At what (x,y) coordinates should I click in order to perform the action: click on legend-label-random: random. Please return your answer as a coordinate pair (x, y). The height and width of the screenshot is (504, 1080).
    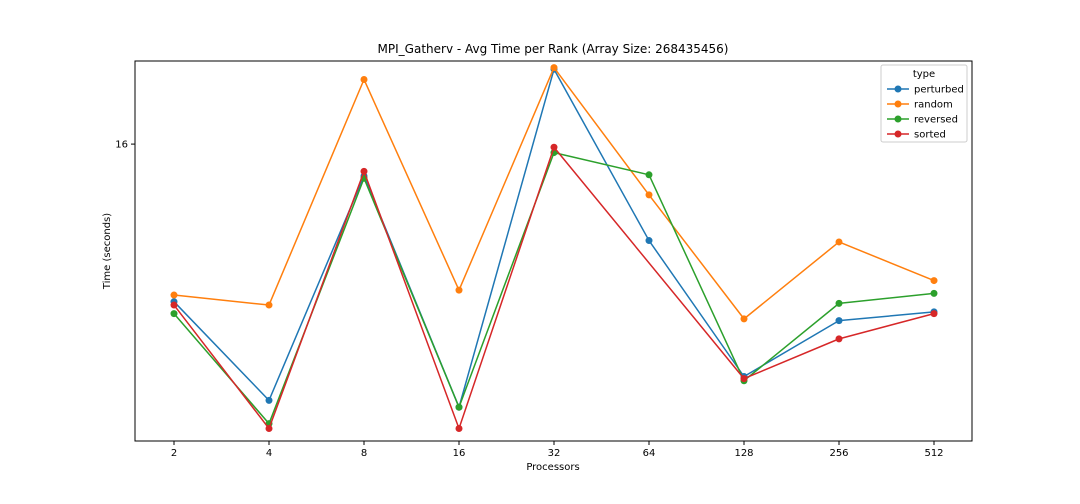
    Looking at the image, I should click on (933, 105).